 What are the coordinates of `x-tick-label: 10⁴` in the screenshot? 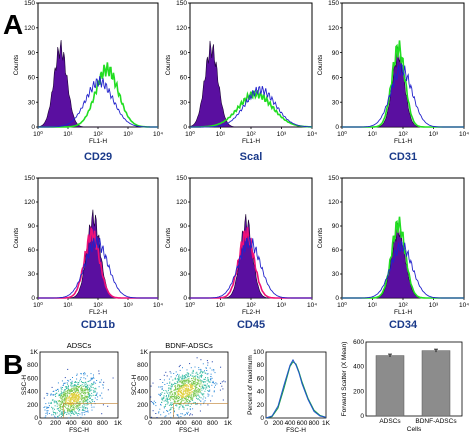 It's located at (158, 305).